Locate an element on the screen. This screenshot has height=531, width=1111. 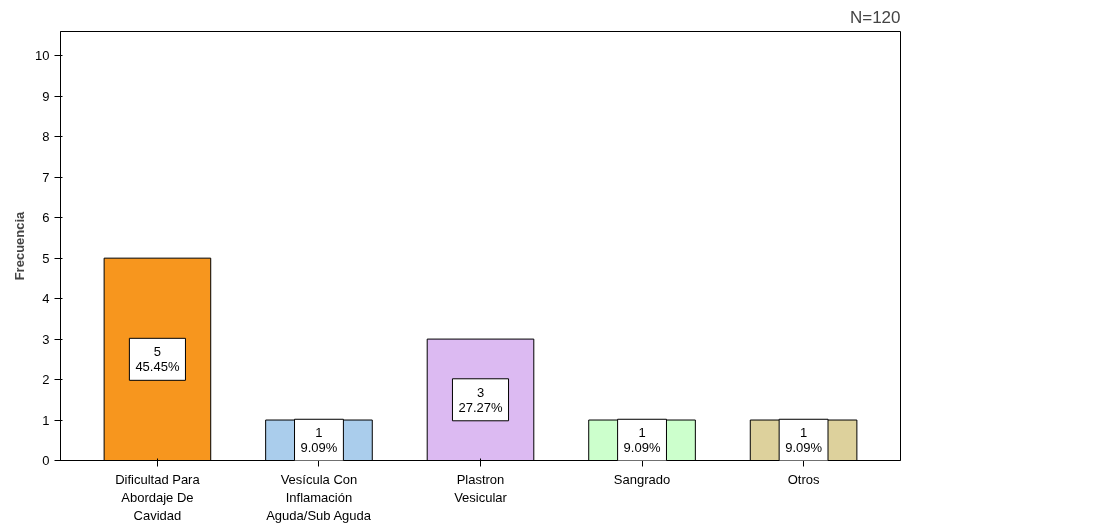
y-tick-label: 6 is located at coordinates (46, 218).